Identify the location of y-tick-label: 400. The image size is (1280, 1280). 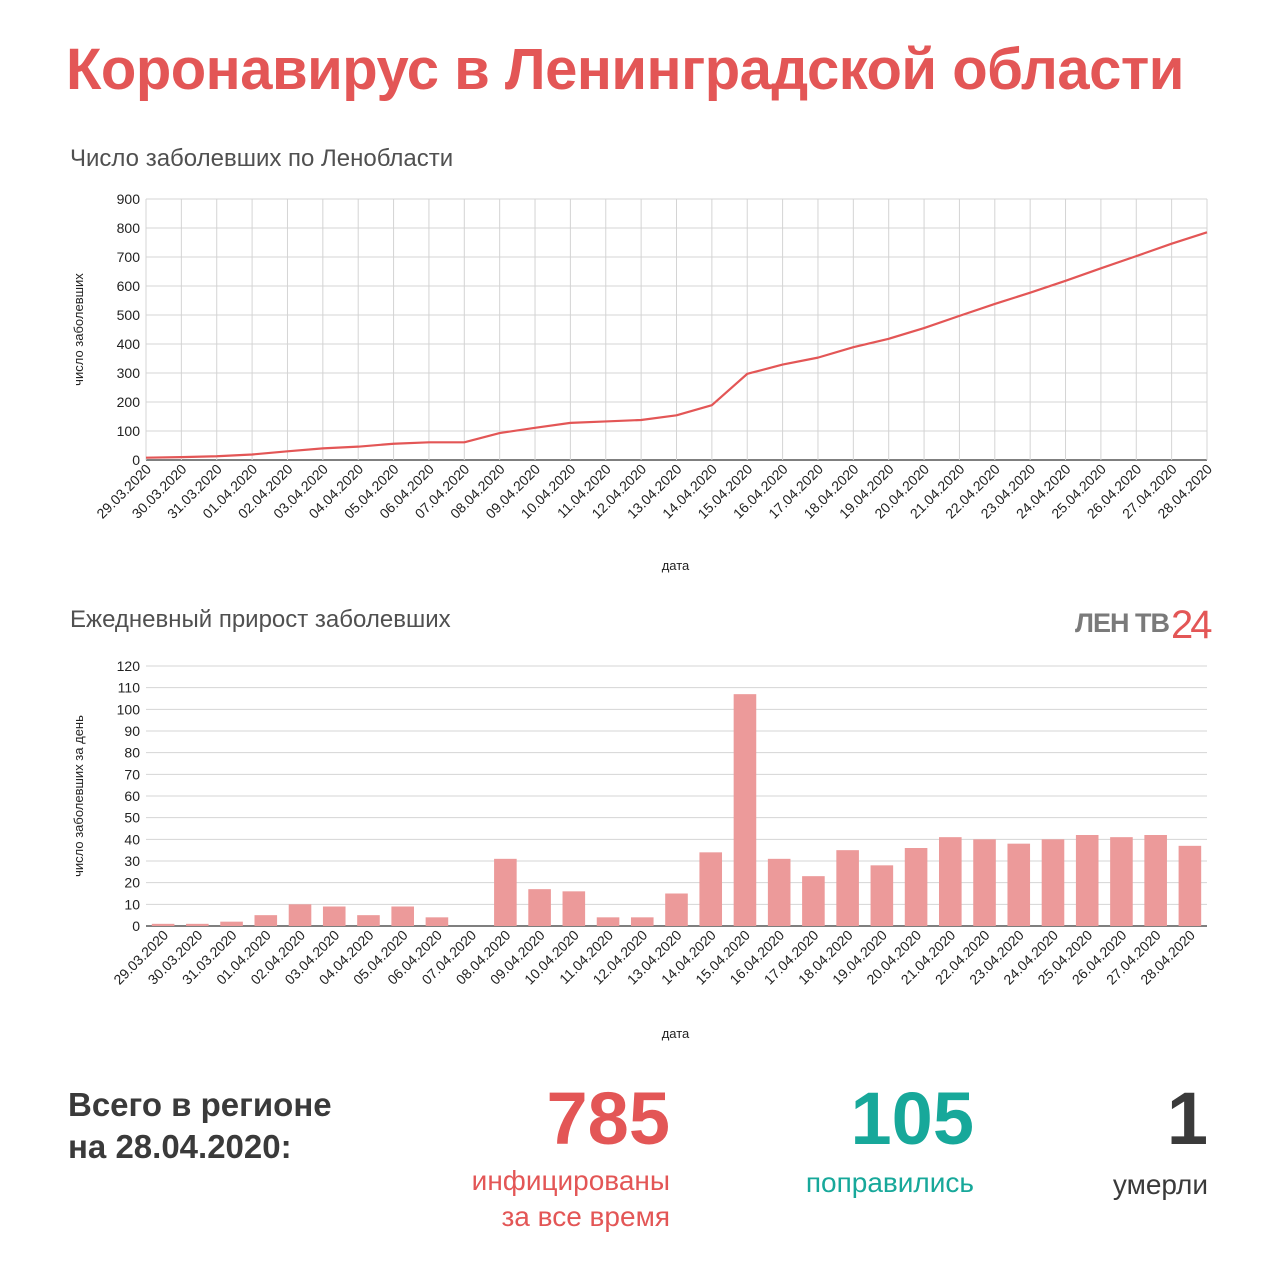
(129, 344).